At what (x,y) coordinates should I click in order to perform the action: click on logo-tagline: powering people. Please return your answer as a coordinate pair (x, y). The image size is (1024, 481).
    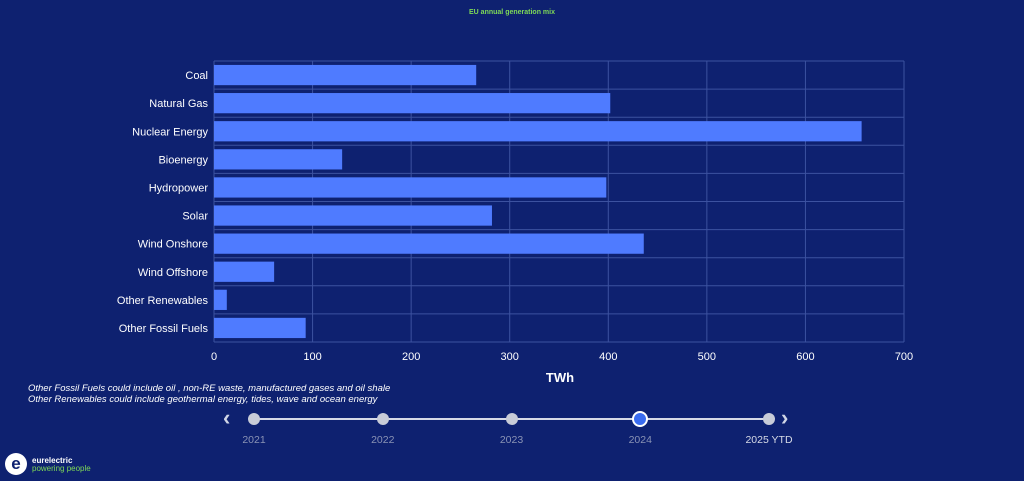
    Looking at the image, I should click on (61, 468).